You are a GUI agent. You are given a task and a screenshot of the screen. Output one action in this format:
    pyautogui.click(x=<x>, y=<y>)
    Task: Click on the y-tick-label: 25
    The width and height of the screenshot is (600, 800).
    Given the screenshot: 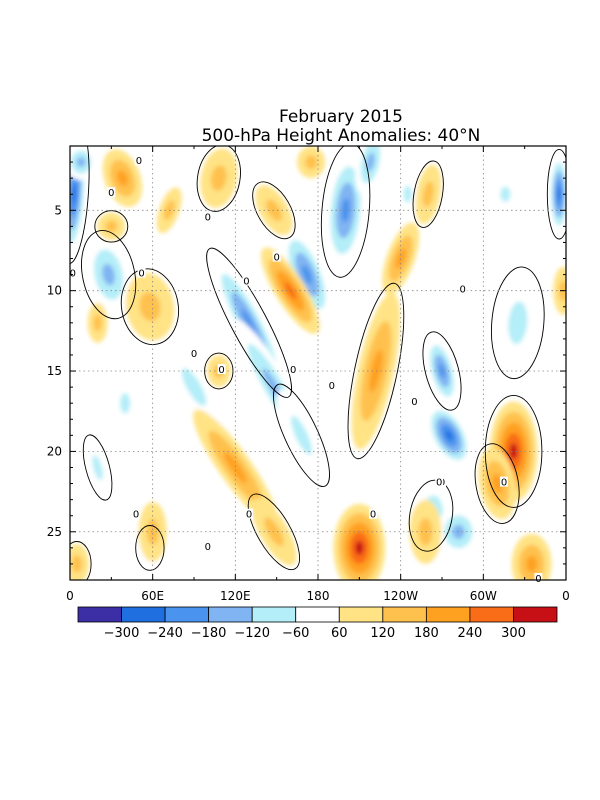 What is the action you would take?
    pyautogui.click(x=54, y=532)
    